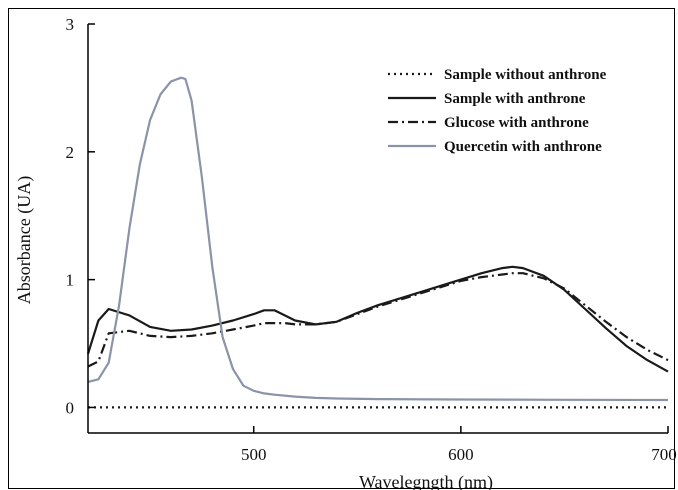 The width and height of the screenshot is (678, 490). What do you see at coordinates (525, 75) in the screenshot?
I see `legend-label: Sample without anthrone` at bounding box center [525, 75].